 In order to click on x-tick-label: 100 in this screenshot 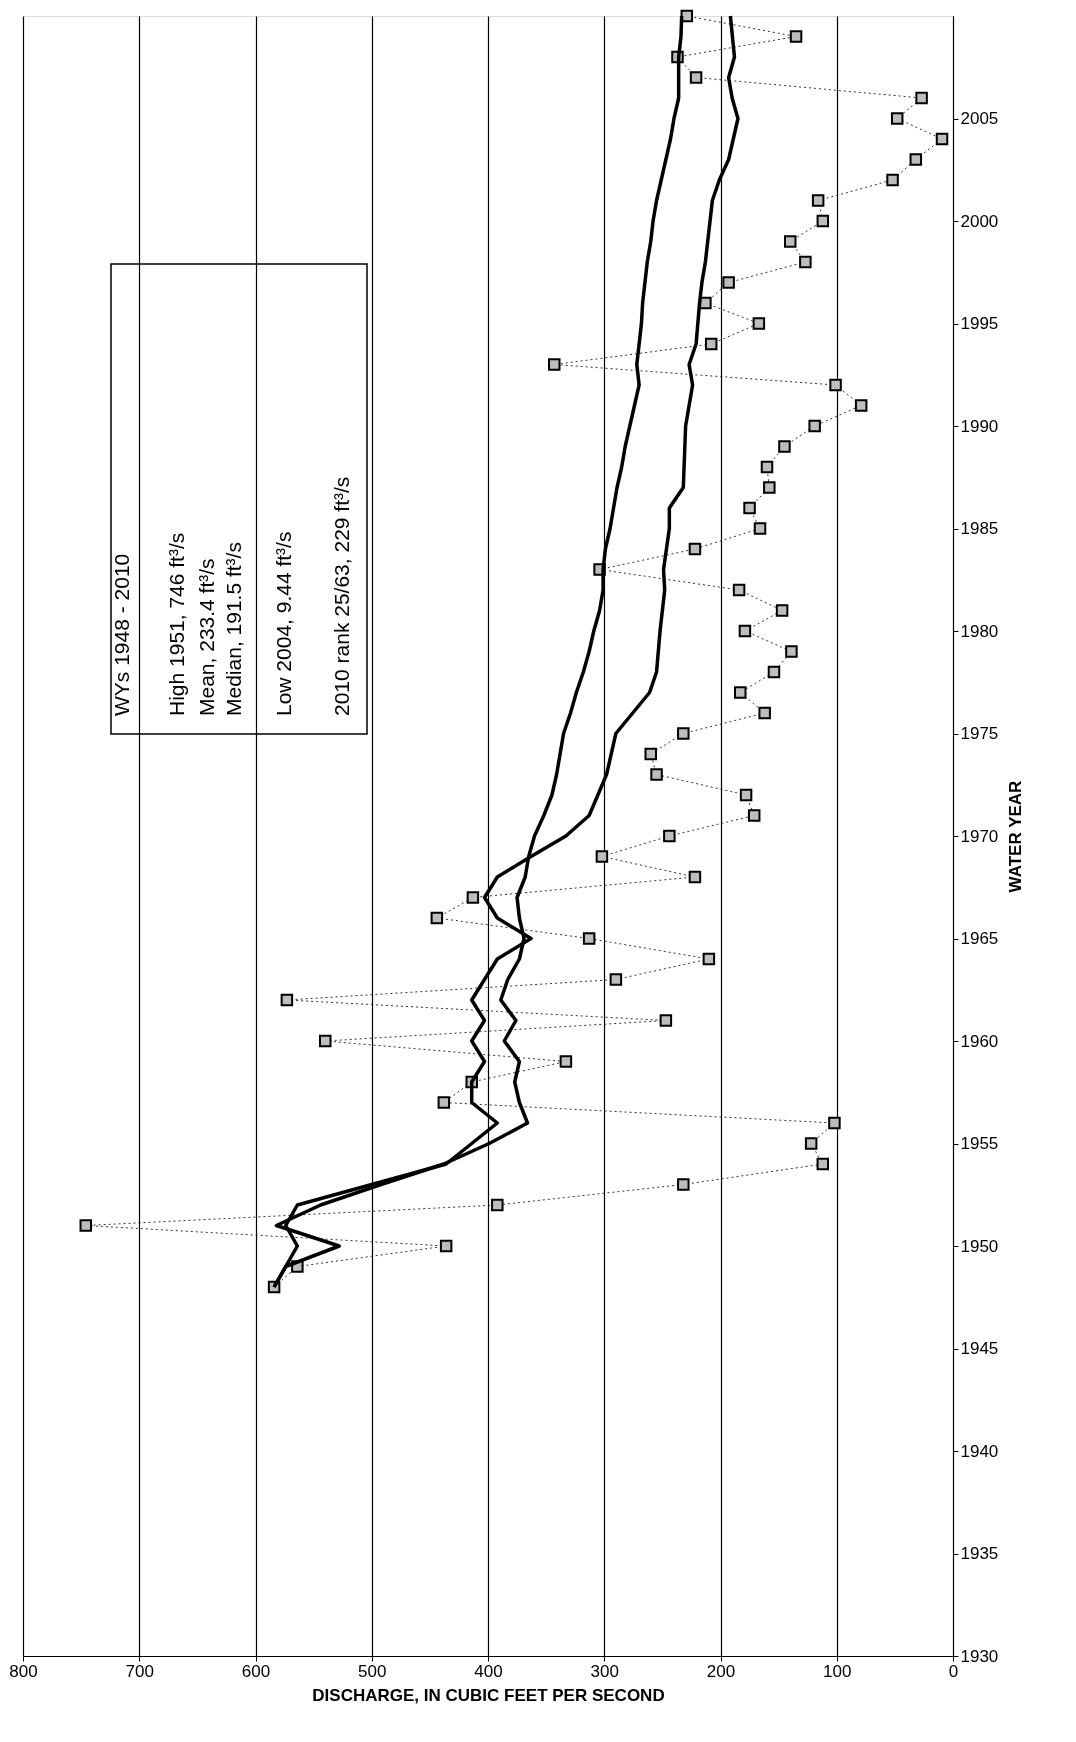, I will do `click(837, 1671)`.